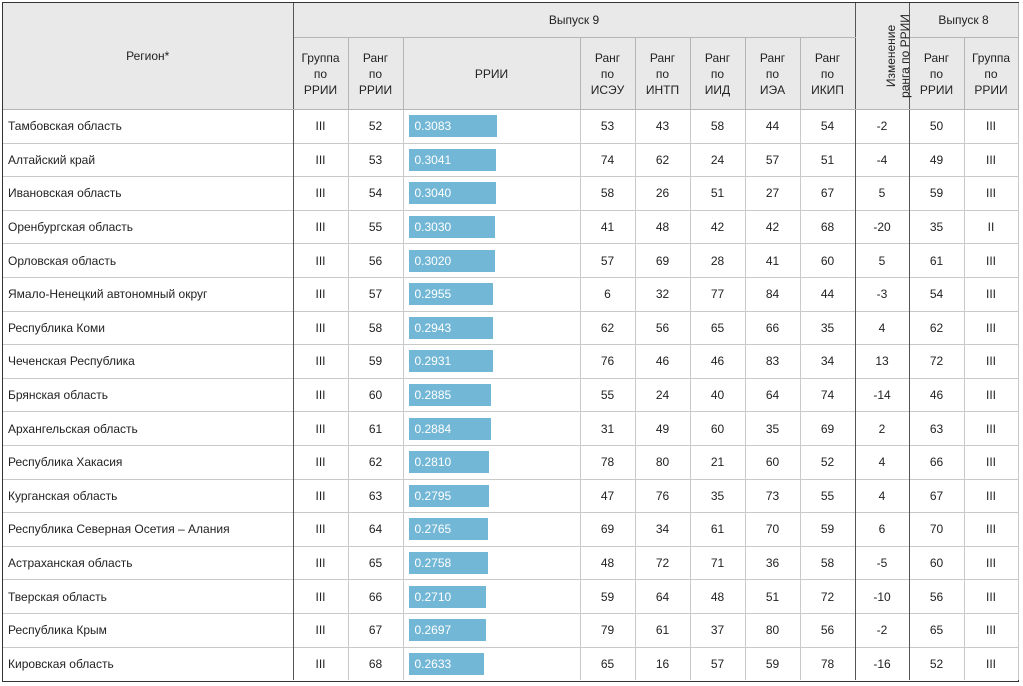 Image resolution: width=1023 pixels, height=686 pixels. What do you see at coordinates (608, 663) in the screenshot?
I see `rank-isezu-cell: 65` at bounding box center [608, 663].